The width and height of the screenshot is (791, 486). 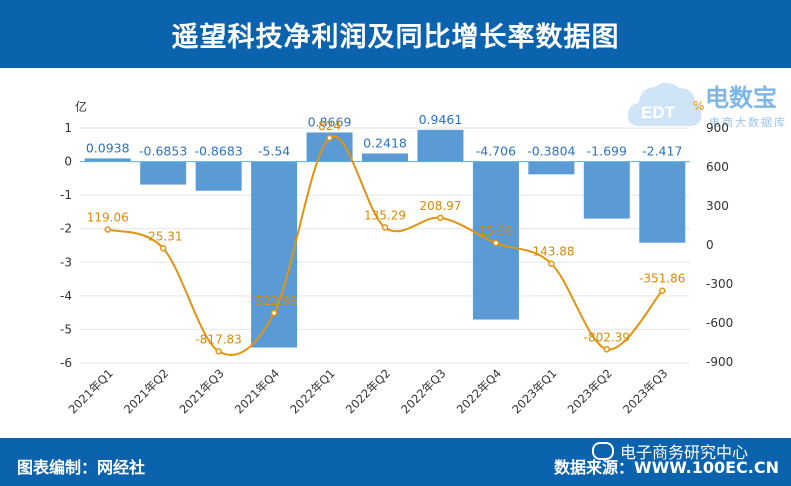 I want to click on bar-value-label: 0.8669, so click(x=330, y=121).